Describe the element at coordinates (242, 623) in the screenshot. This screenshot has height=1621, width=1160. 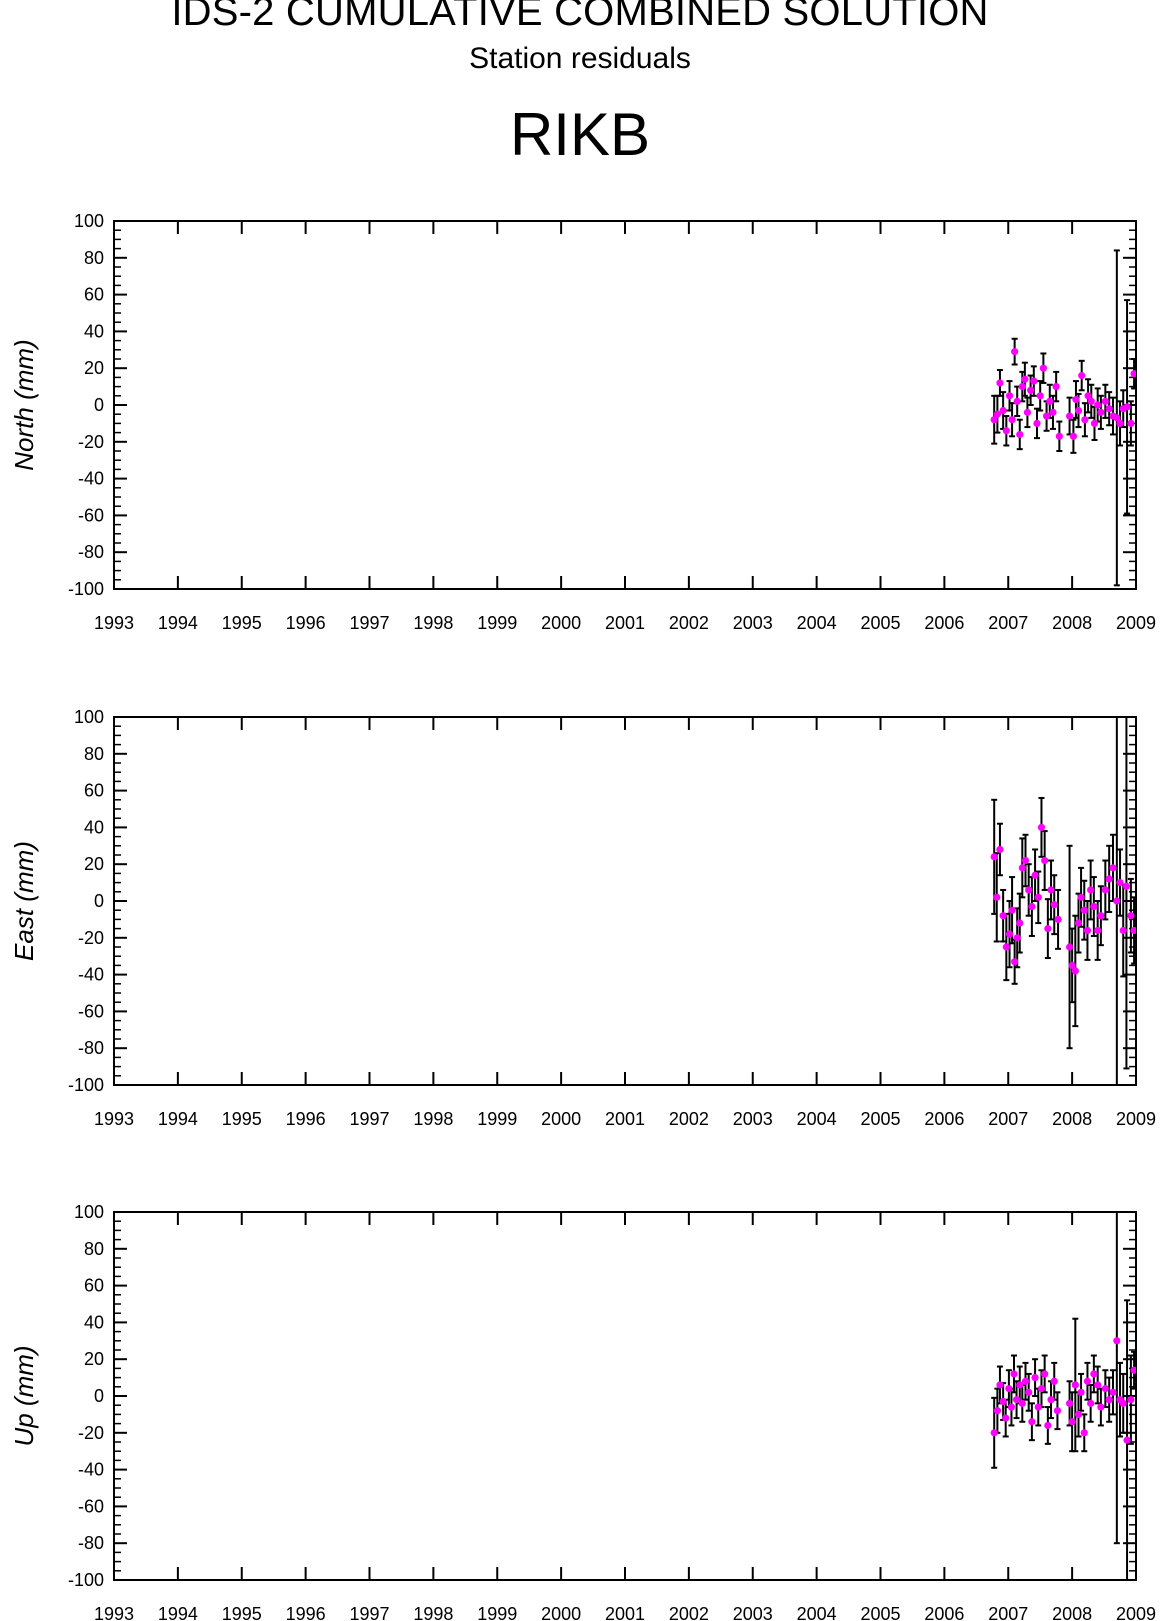
I see `x-tick-label: 1995` at that location.